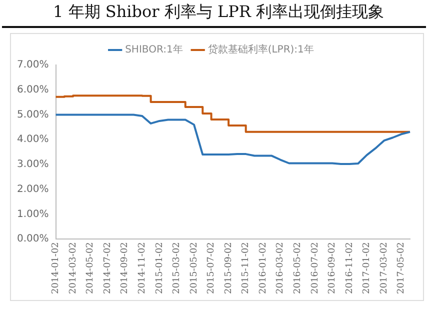 The width and height of the screenshot is (437, 324). I want to click on x-tick-label: 2014-09-02, so click(125, 268).